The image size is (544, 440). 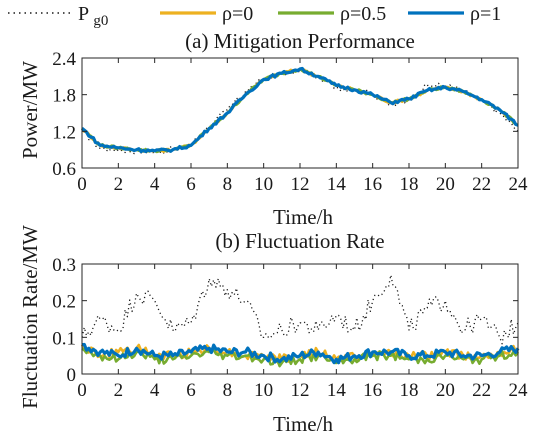 What do you see at coordinates (300, 357) in the screenshot?
I see `panel-b-series-rho05` at bounding box center [300, 357].